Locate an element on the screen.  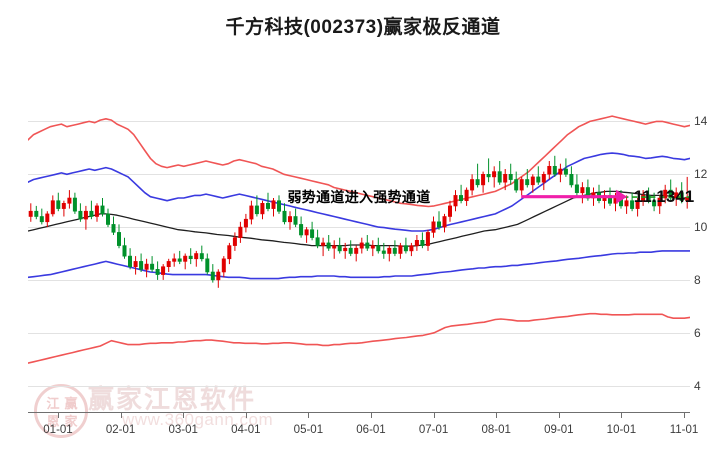
y-axis-tick-label: 4 is located at coordinates (697, 385).